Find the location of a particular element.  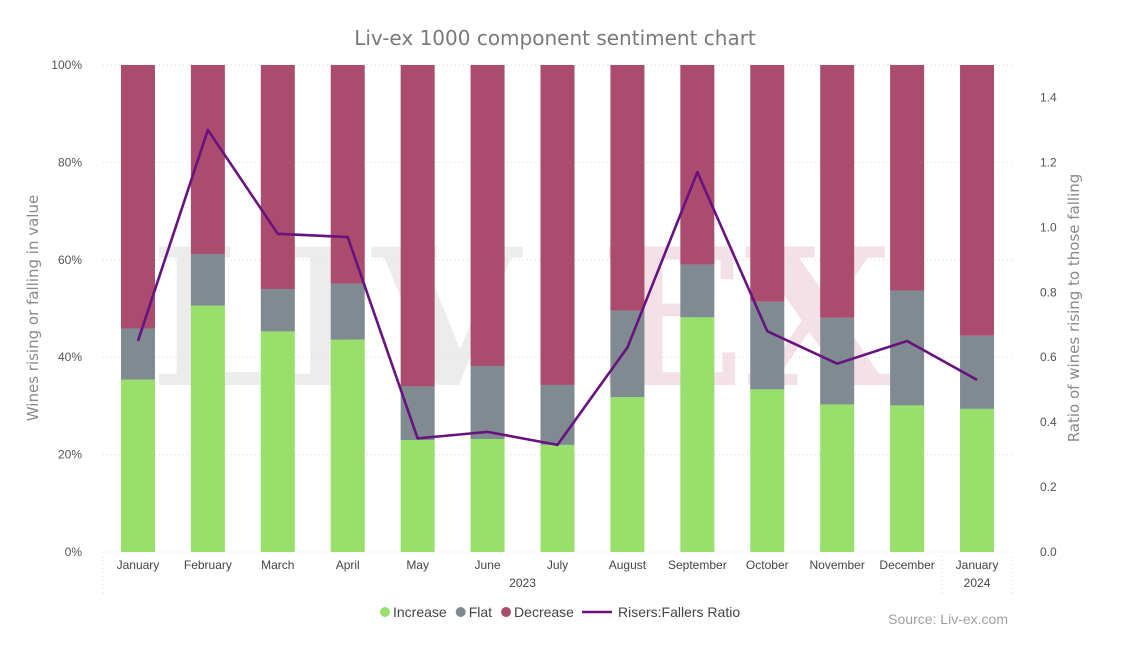

y2-tick-label: 0.4 is located at coordinates (1048, 422).